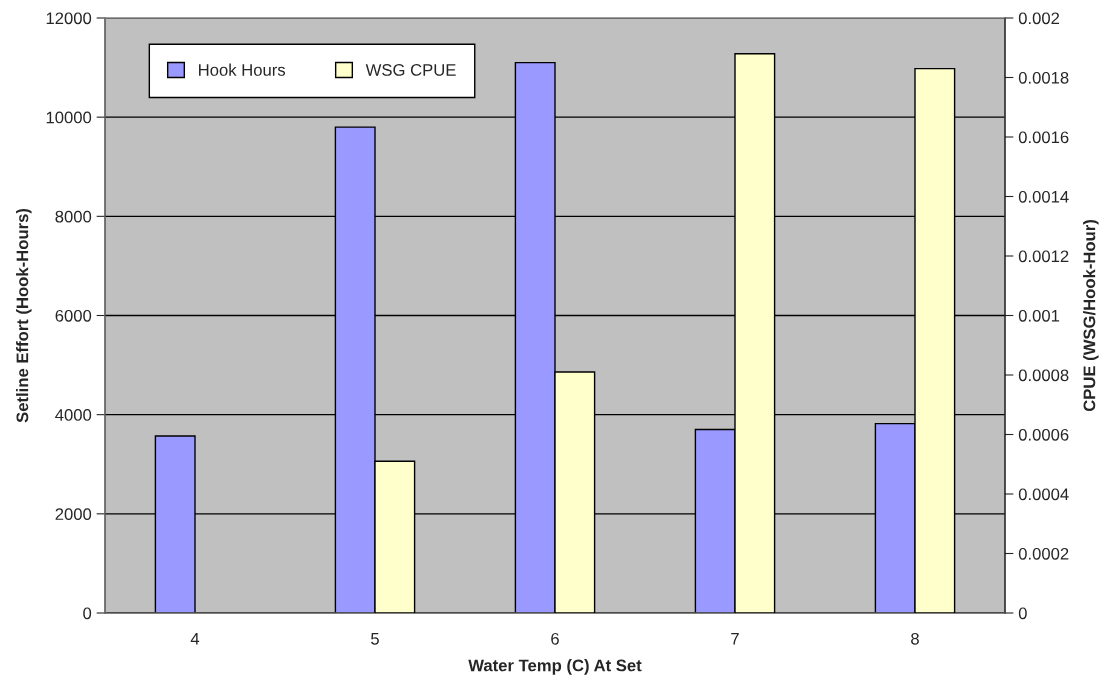 The image size is (1112, 687). Describe the element at coordinates (1043, 434) in the screenshot. I see `y2-tick-label: 0.0006` at that location.